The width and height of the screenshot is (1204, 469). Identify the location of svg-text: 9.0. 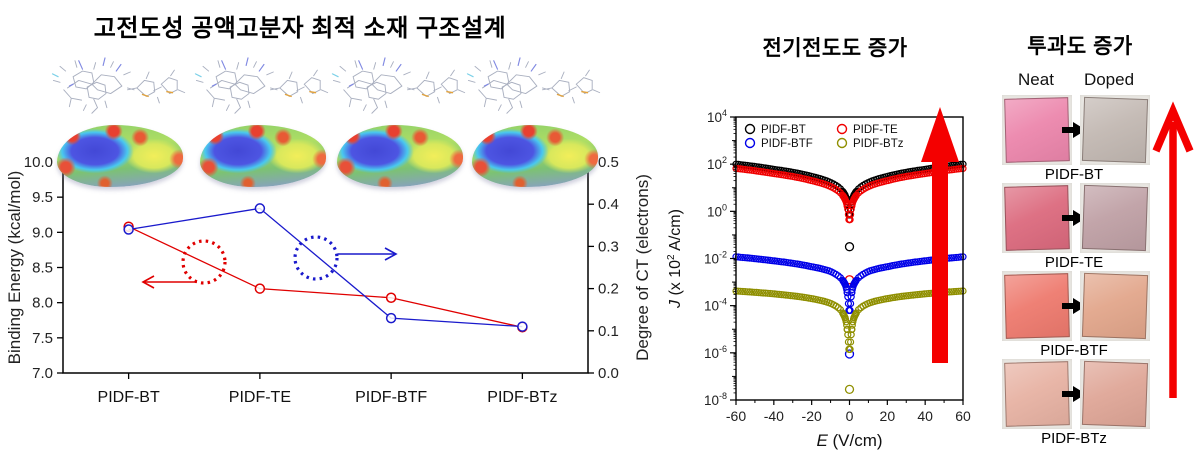
(42, 232).